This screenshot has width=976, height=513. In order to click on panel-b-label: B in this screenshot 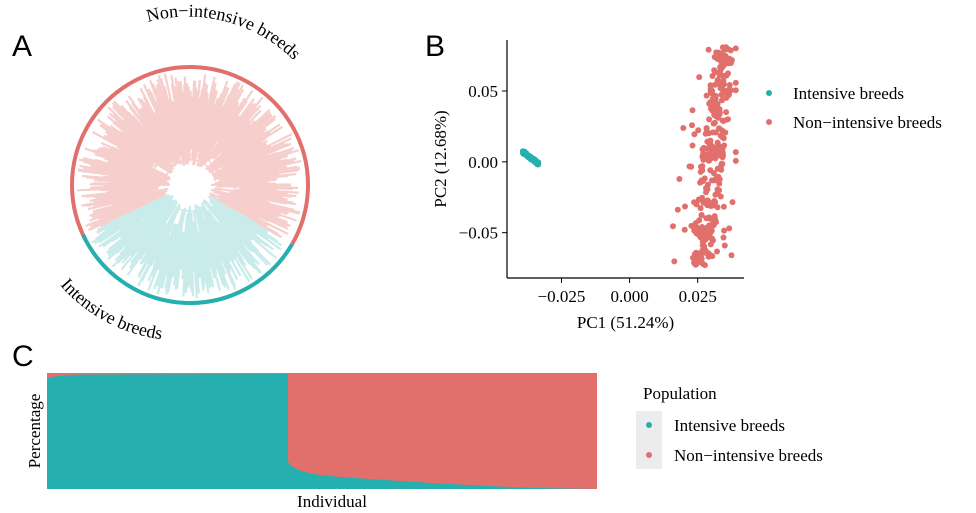, I will do `click(435, 46)`.